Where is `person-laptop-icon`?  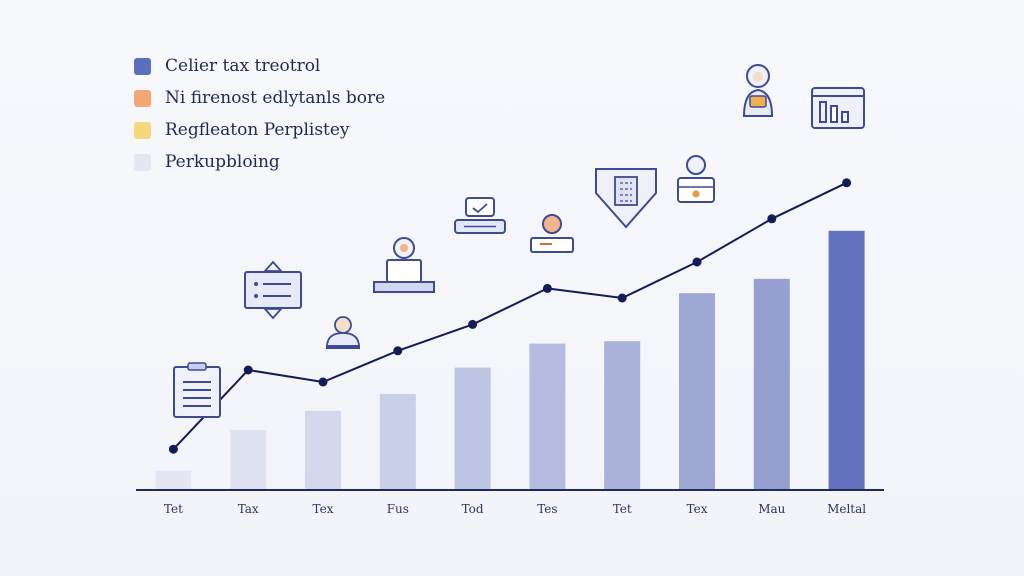 person-laptop-icon is located at coordinates (552, 233).